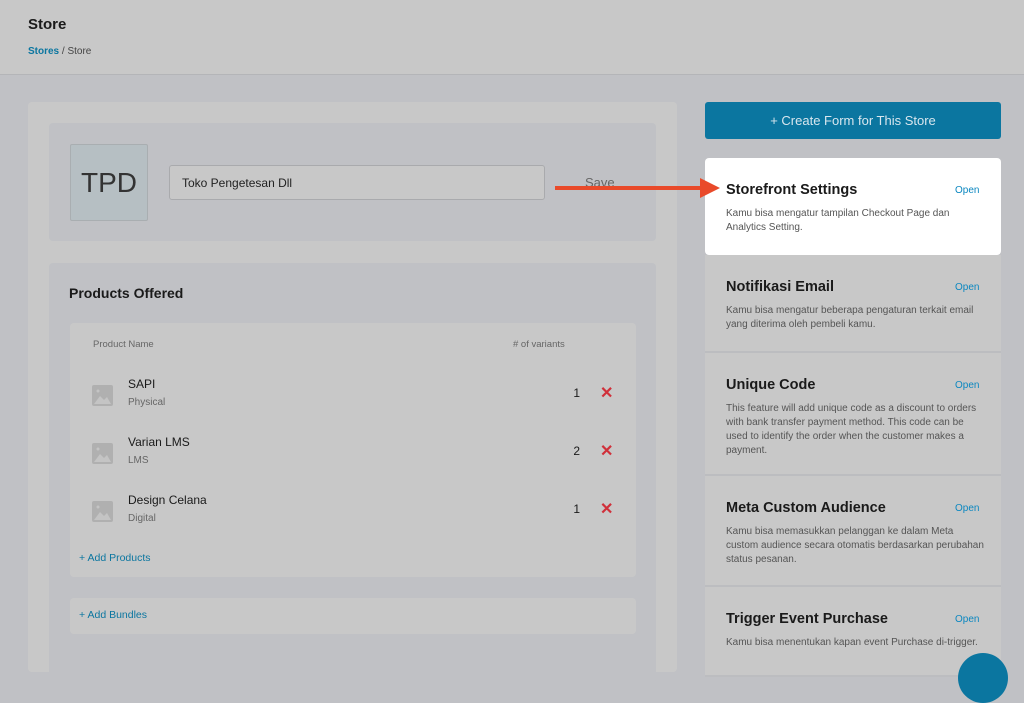 The width and height of the screenshot is (1024, 703). Describe the element at coordinates (353, 460) in the screenshot. I see `table-row: Varian LMS LMS 2 ✕` at that location.